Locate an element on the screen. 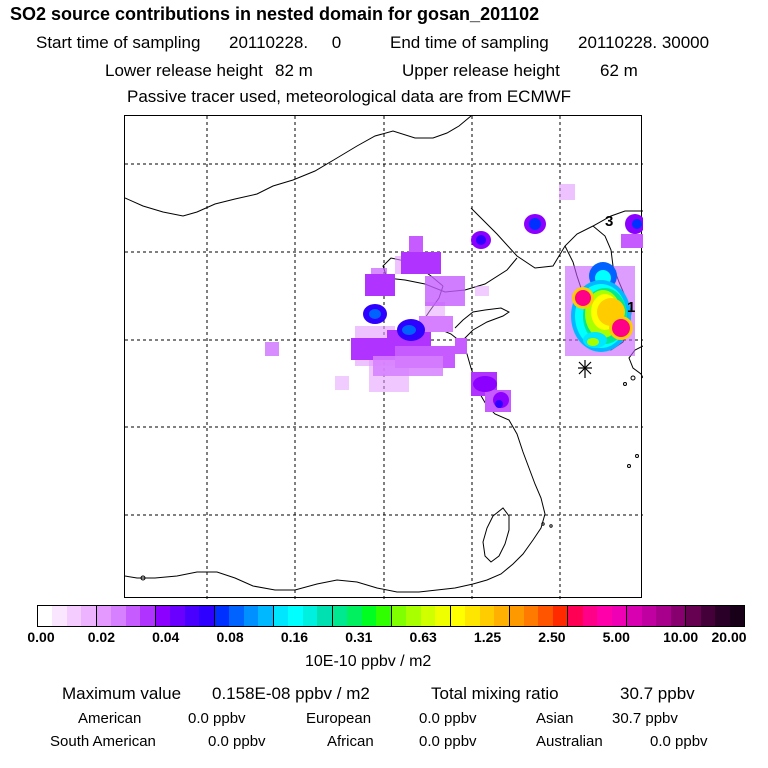  european-label: European is located at coordinates (339, 718).